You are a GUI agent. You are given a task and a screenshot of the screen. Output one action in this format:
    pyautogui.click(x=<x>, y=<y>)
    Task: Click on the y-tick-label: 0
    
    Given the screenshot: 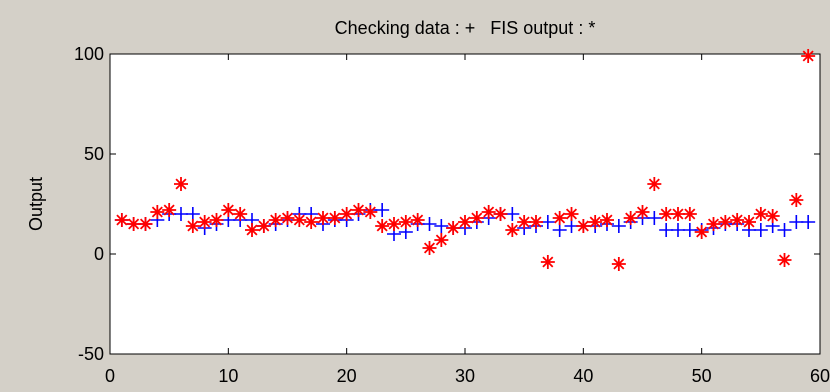 What is the action you would take?
    pyautogui.click(x=99, y=254)
    